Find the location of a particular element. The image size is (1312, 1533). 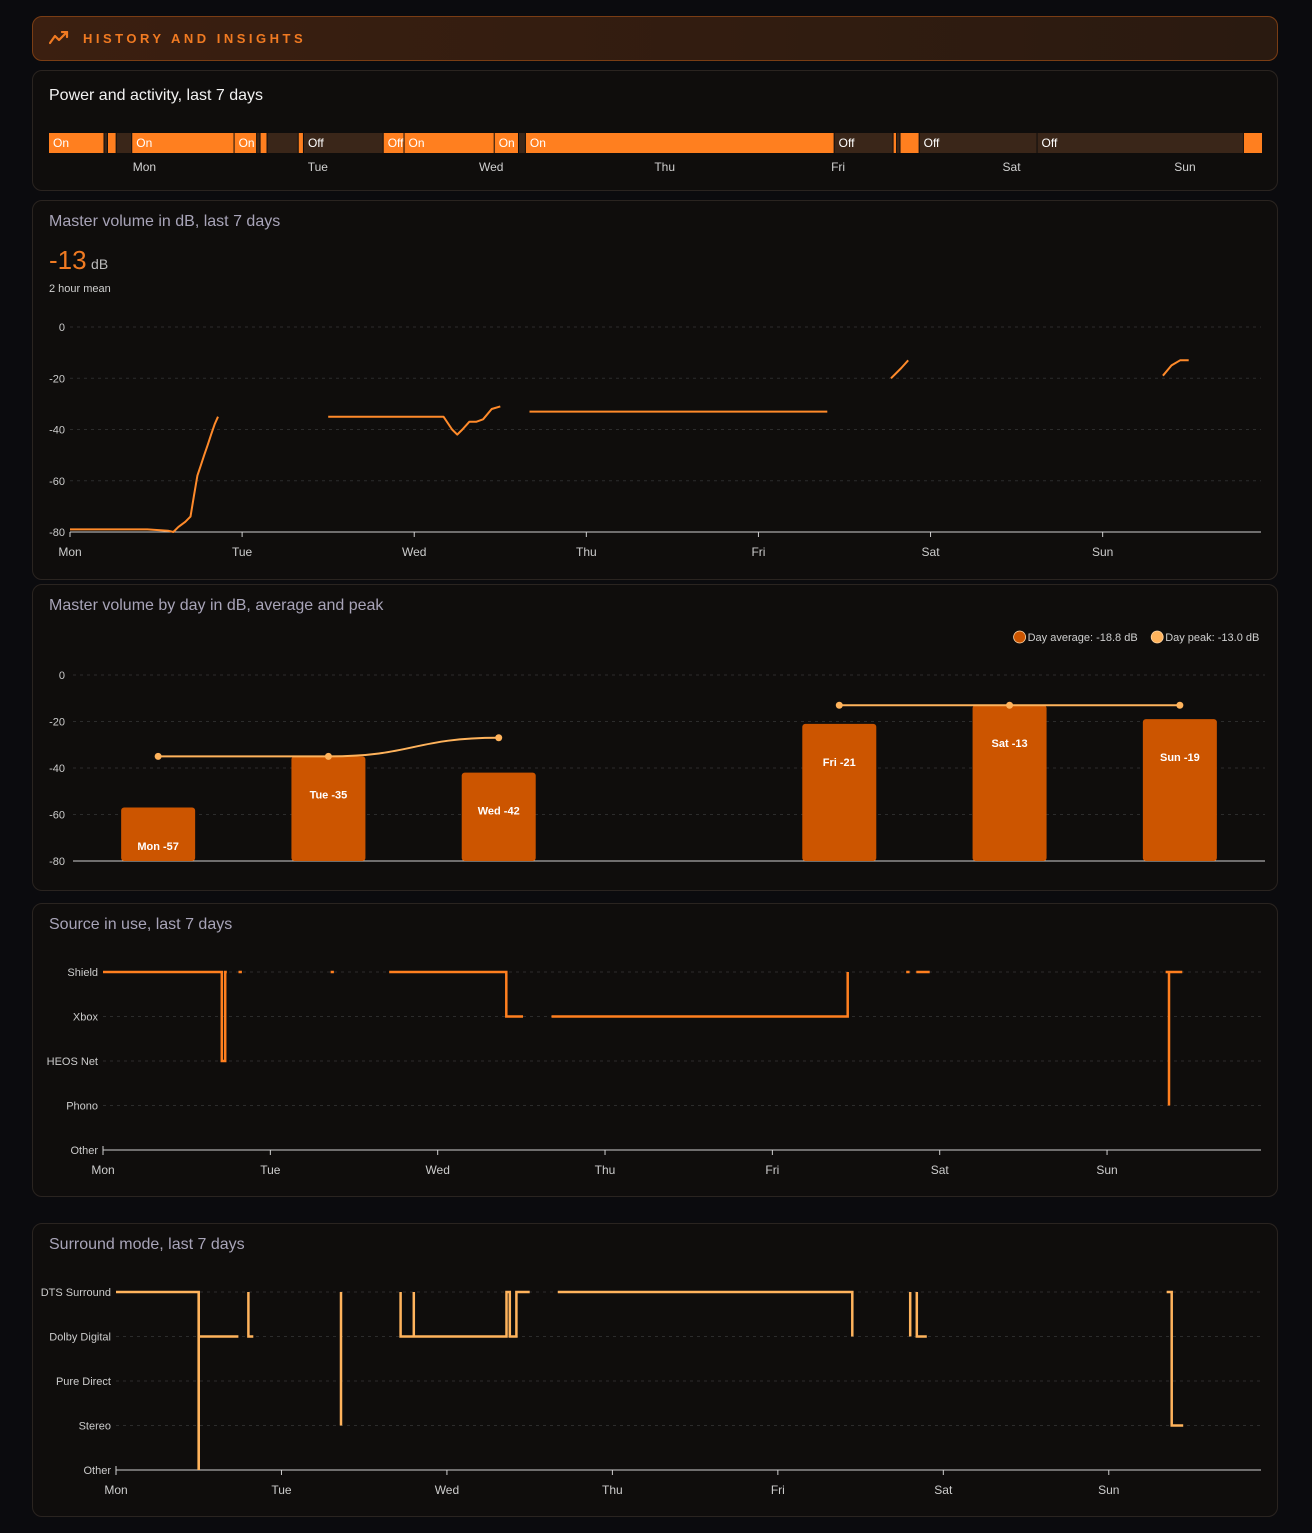

volume-readout: -13 dB is located at coordinates (78, 260).